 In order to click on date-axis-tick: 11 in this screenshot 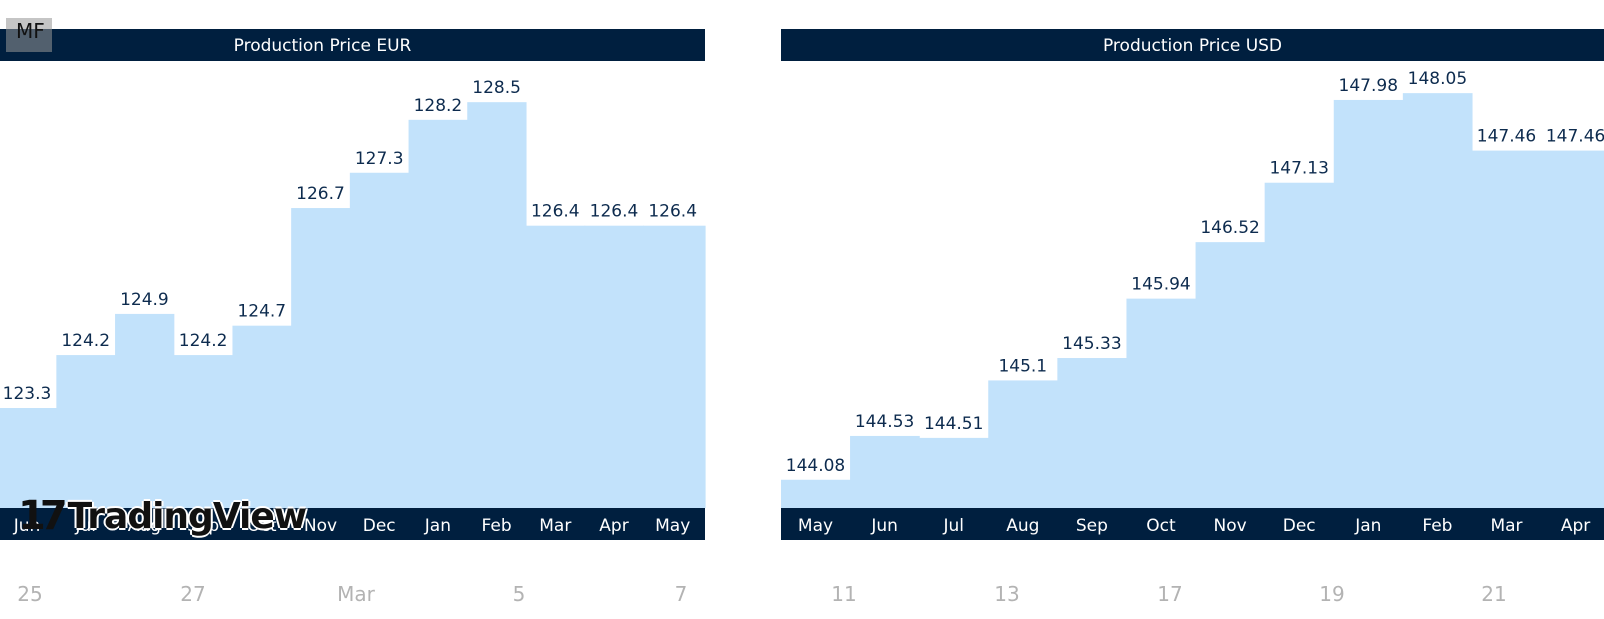, I will do `click(843, 594)`.